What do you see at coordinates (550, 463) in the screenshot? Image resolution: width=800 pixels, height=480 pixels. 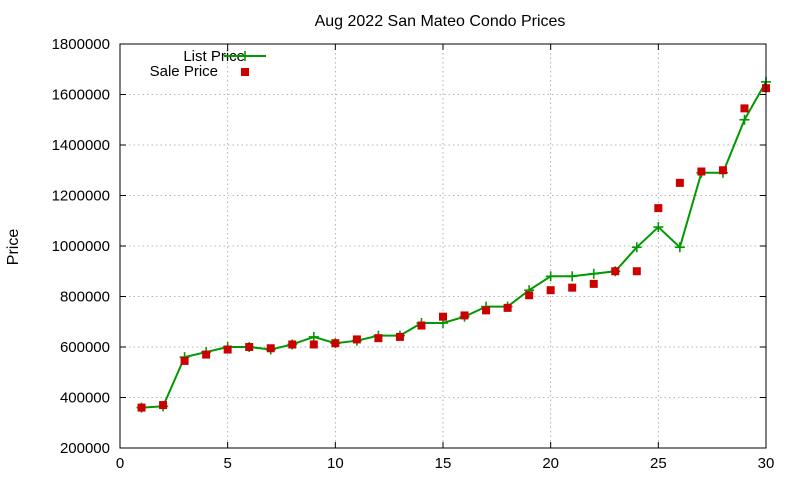 I see `x-tick-label: 20` at bounding box center [550, 463].